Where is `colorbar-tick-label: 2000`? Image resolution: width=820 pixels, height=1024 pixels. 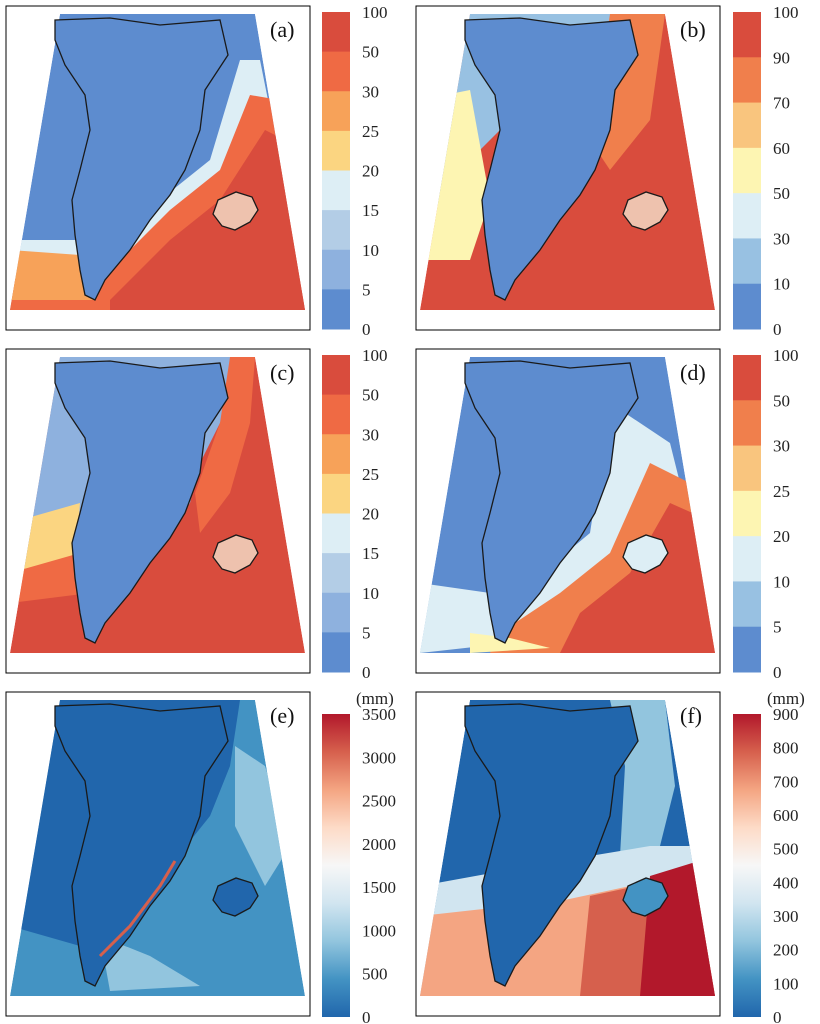
colorbar-tick-label: 2000 is located at coordinates (379, 844).